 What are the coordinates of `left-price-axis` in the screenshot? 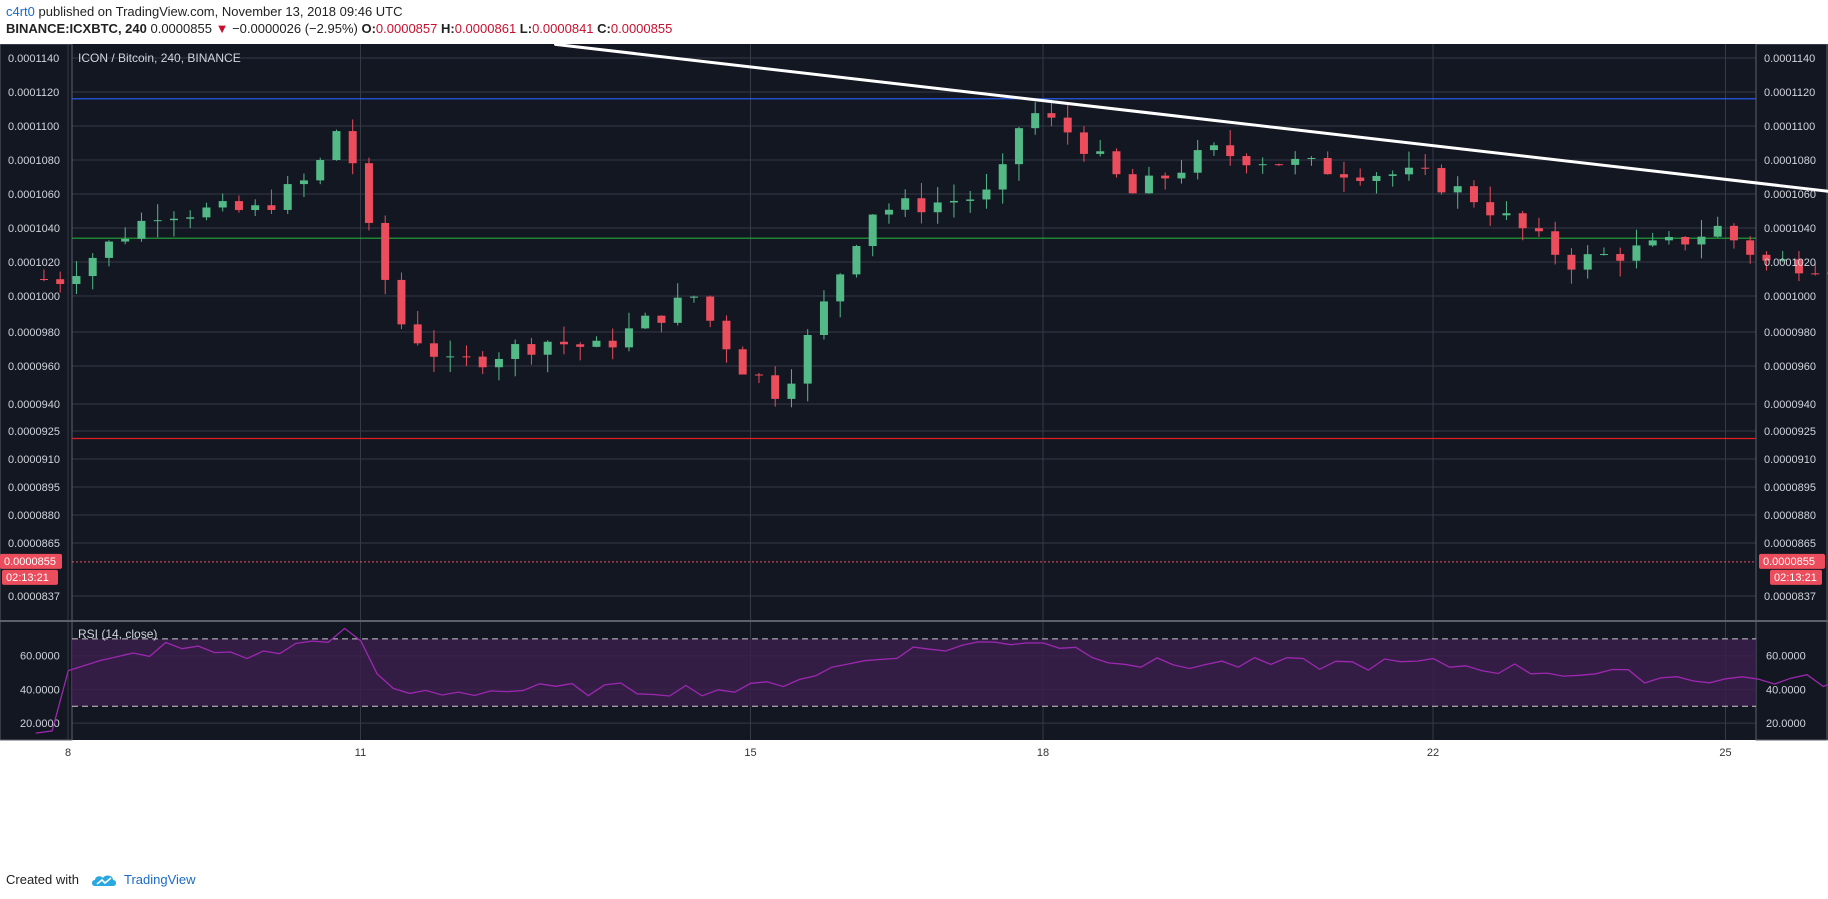 It's located at (36, 392).